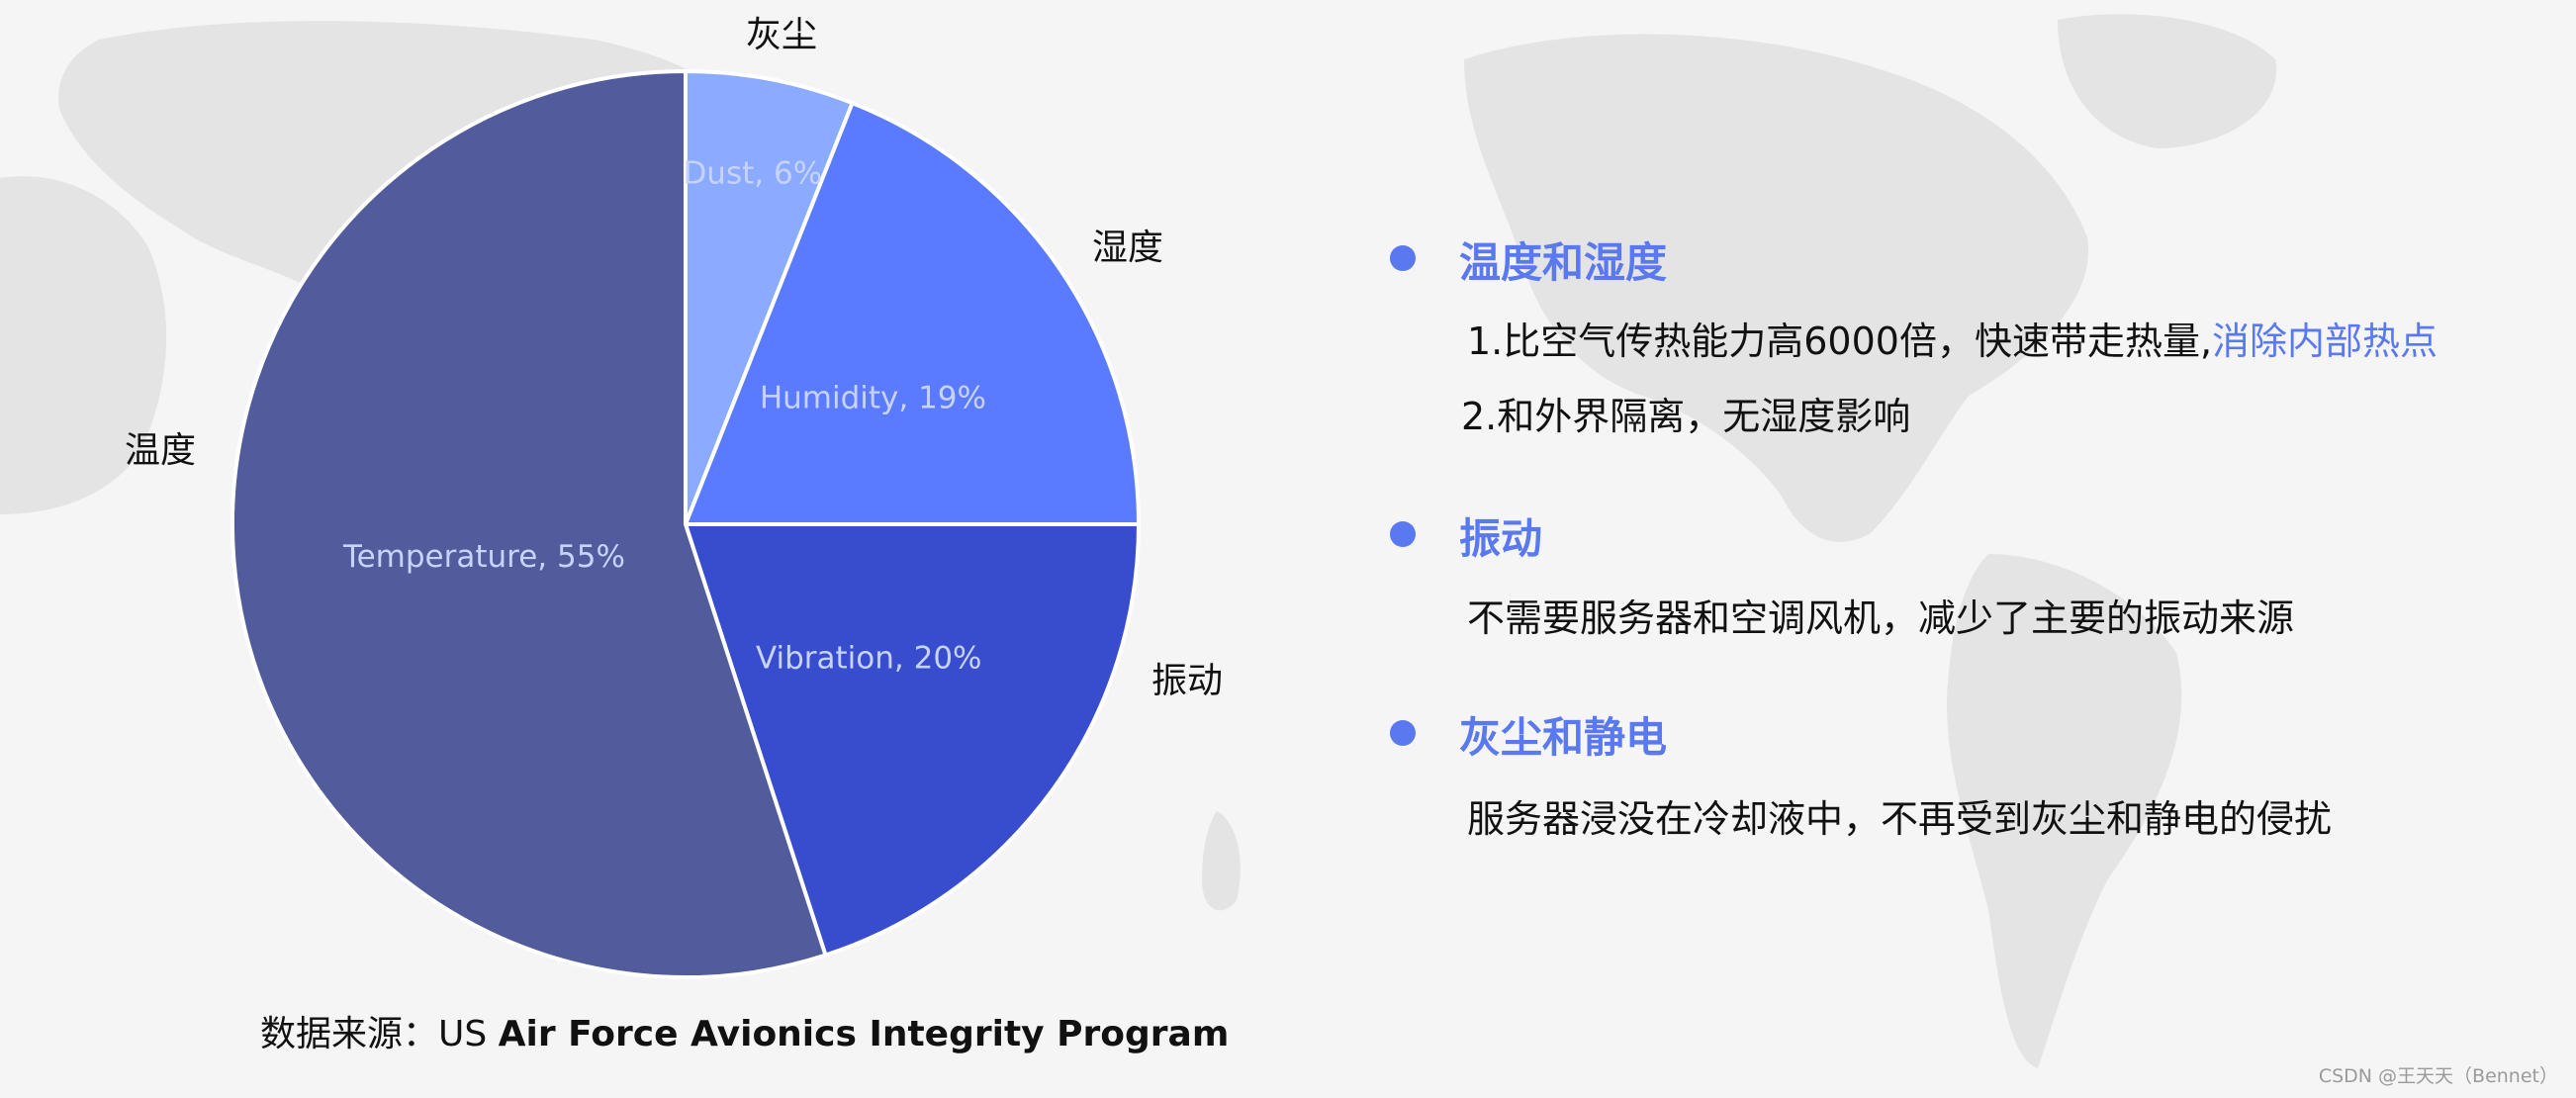  I want to click on pie-label-humidity: Humidity, 19%, so click(873, 397).